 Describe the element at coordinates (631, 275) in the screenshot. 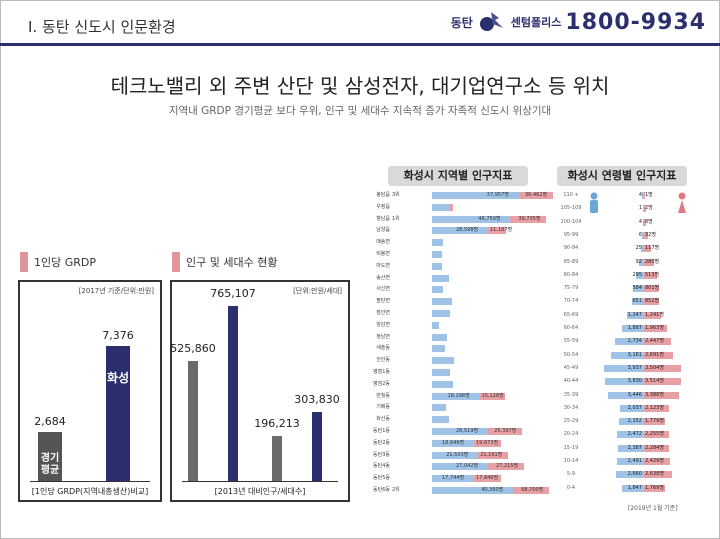

I see `age-row: 80-84 295 513명` at that location.